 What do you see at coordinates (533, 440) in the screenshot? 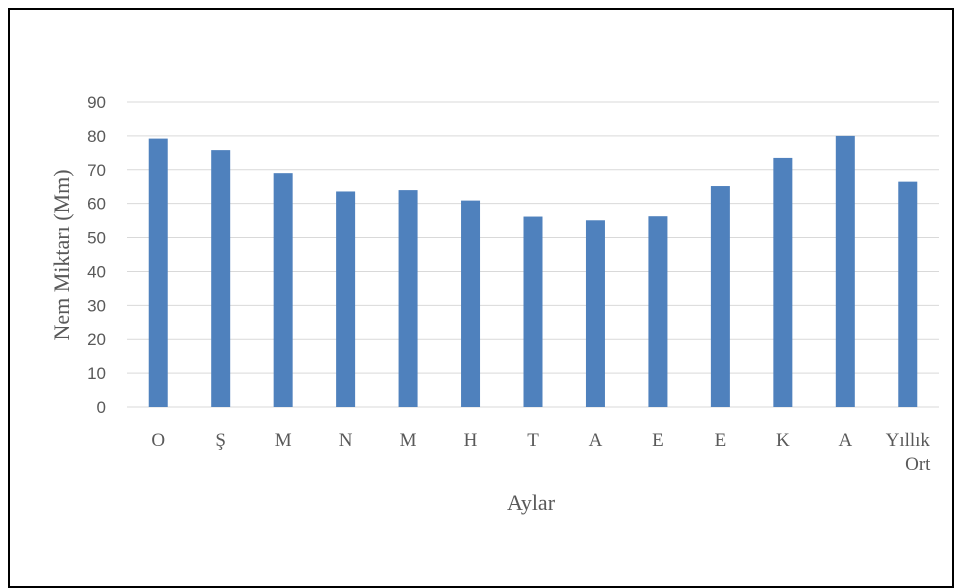
I see `x-tick-label: T` at bounding box center [533, 440].